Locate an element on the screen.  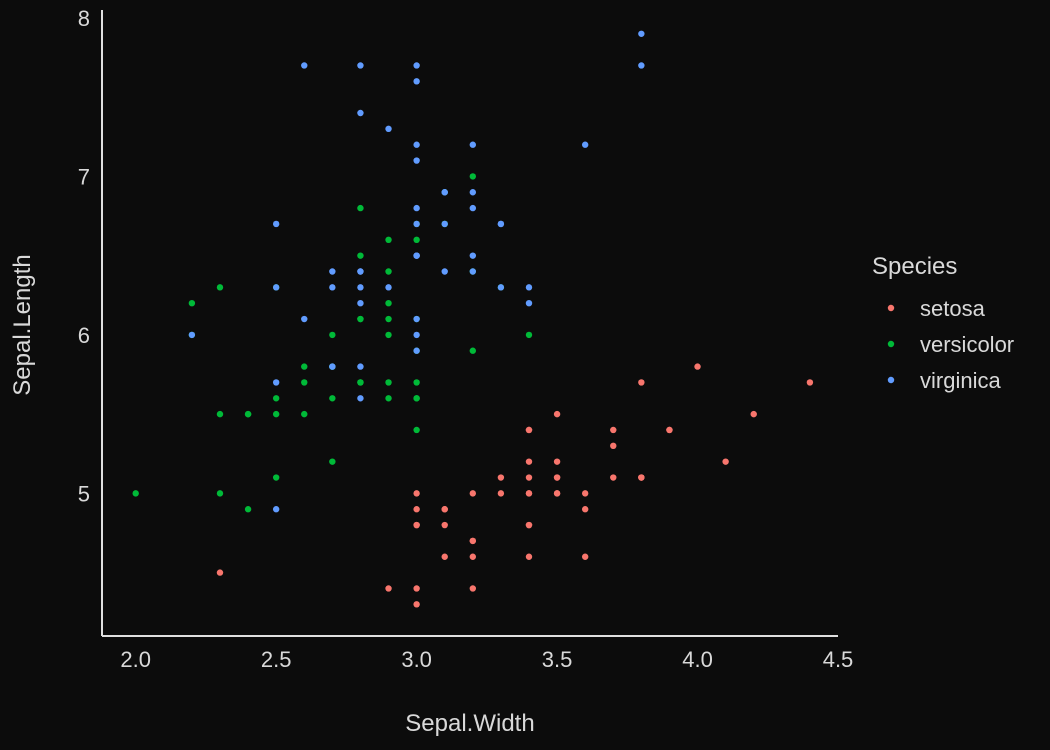
legend-label: setosa is located at coordinates (953, 308).